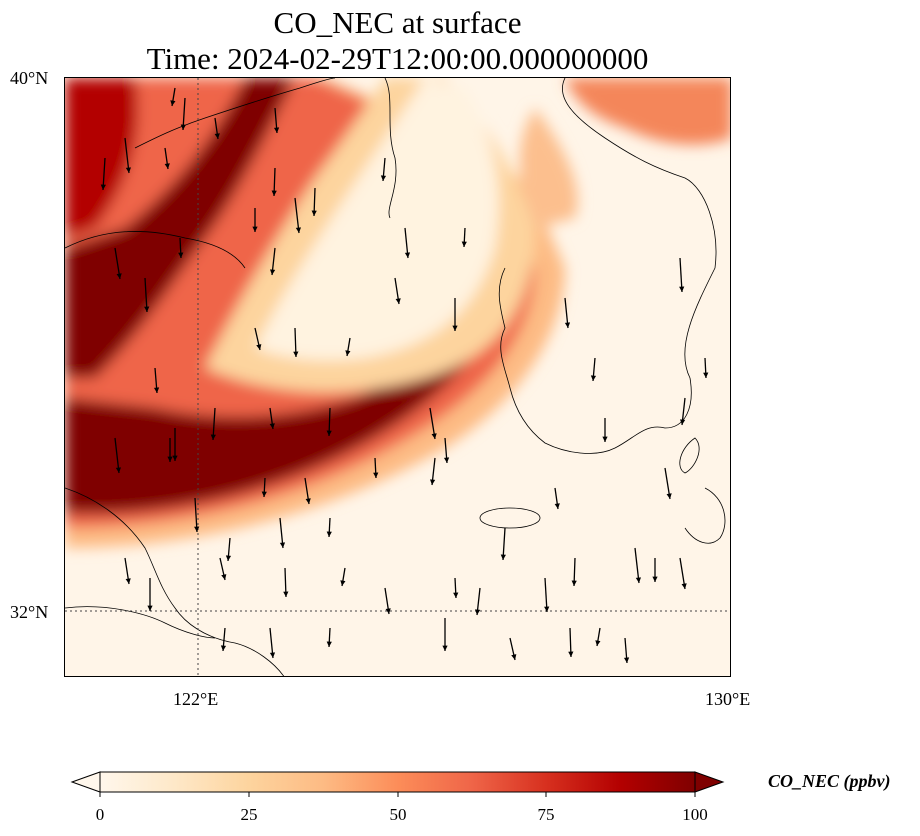 This screenshot has width=920, height=836. I want to click on map-title: CO_NEC at surface, so click(397, 22).